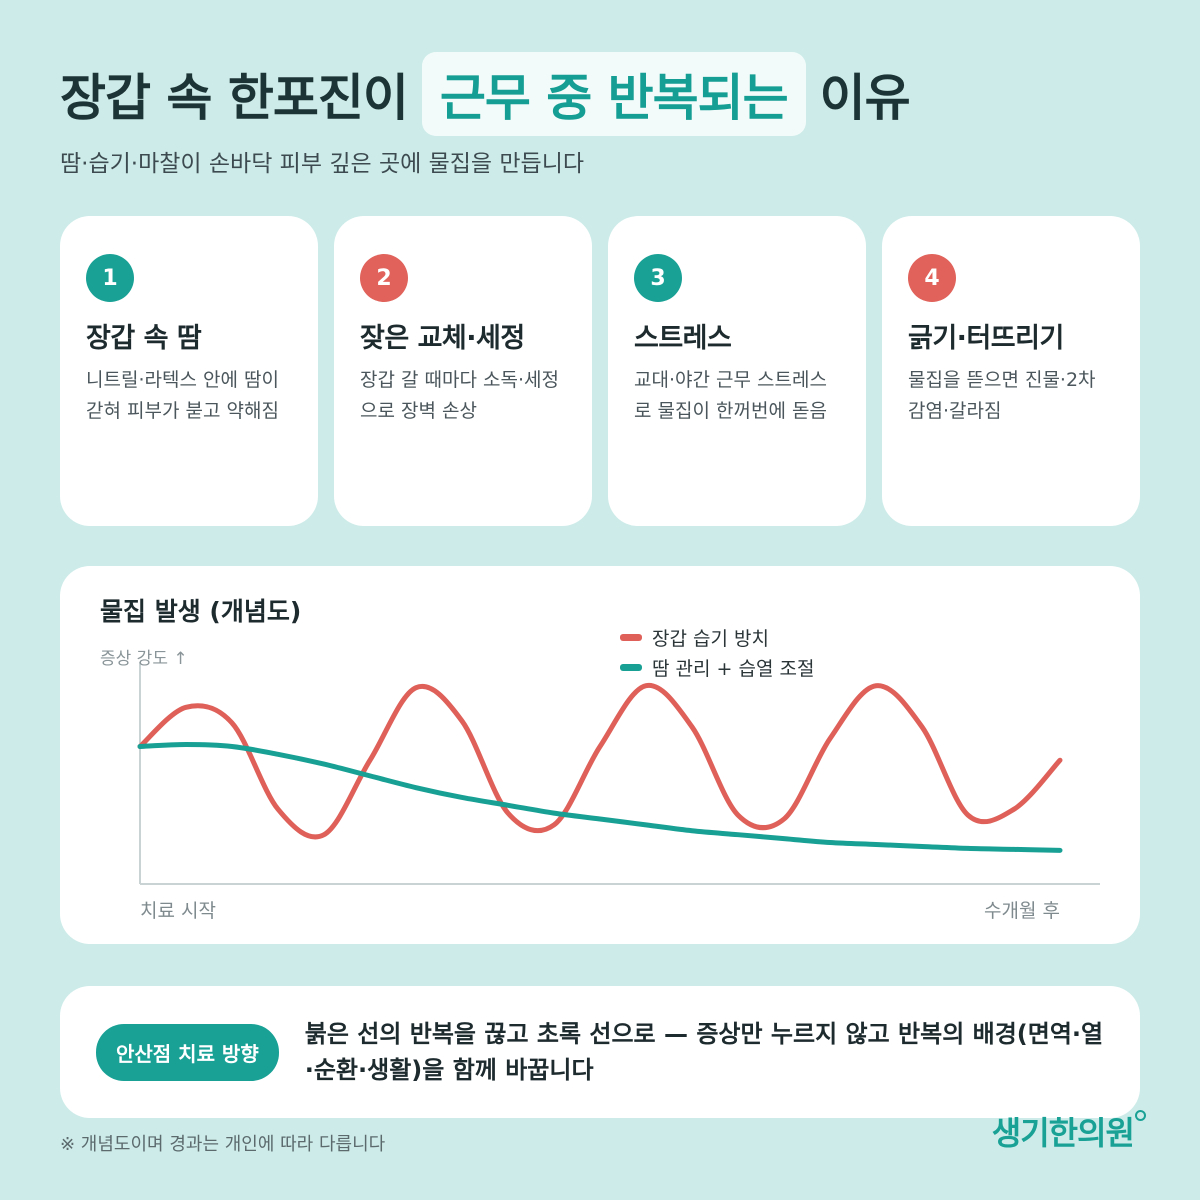 The height and width of the screenshot is (1200, 1200). Describe the element at coordinates (658, 278) in the screenshot. I see `card-number-badge: 3` at that location.